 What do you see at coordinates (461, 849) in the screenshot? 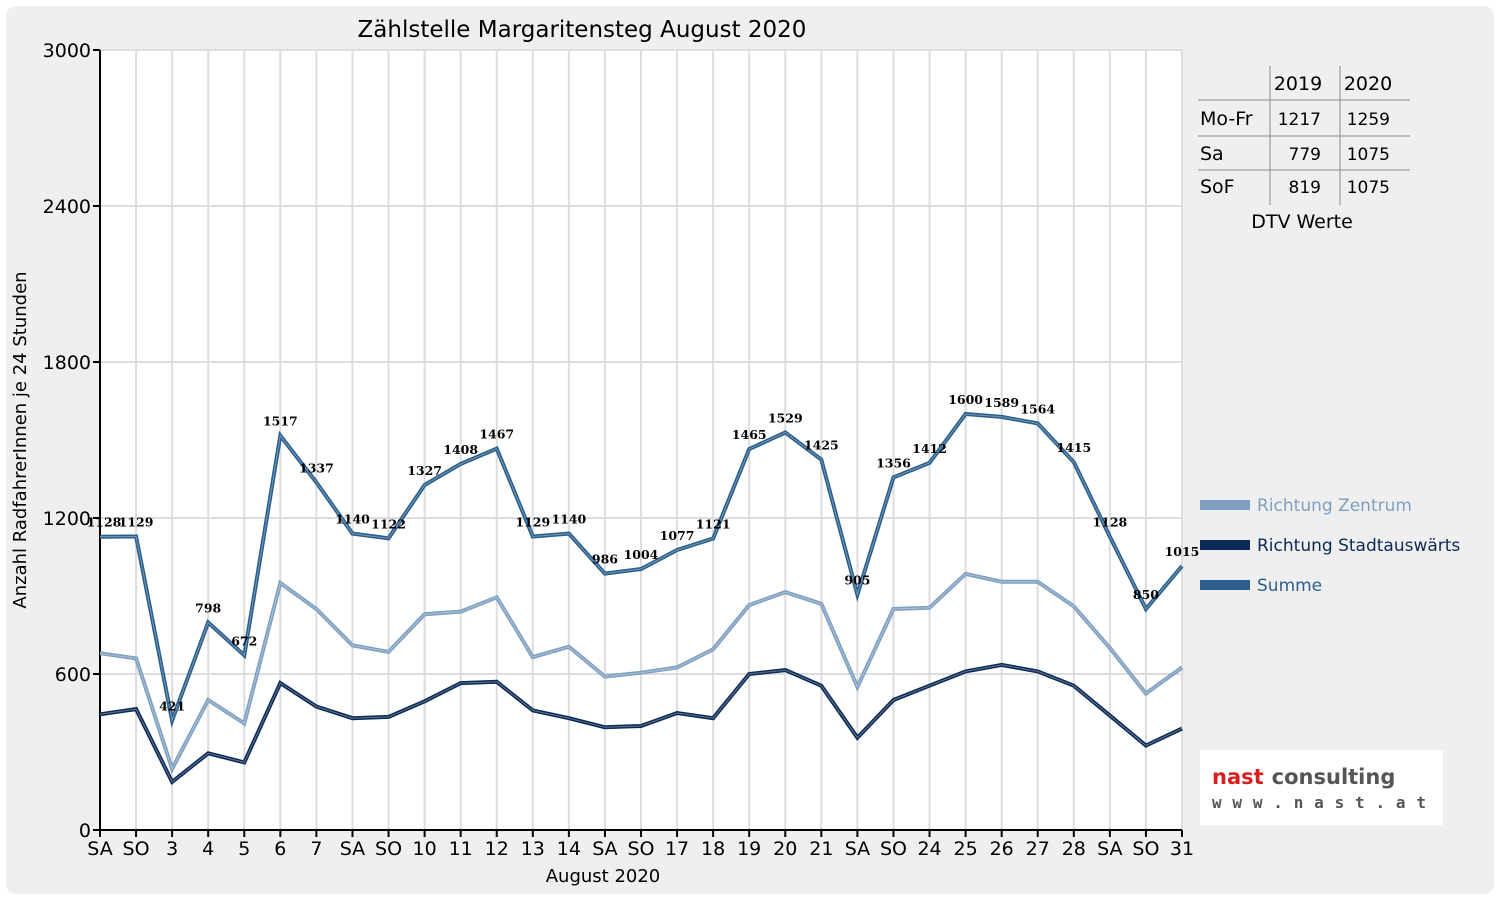
I see `x-tick-label: 11` at bounding box center [461, 849].